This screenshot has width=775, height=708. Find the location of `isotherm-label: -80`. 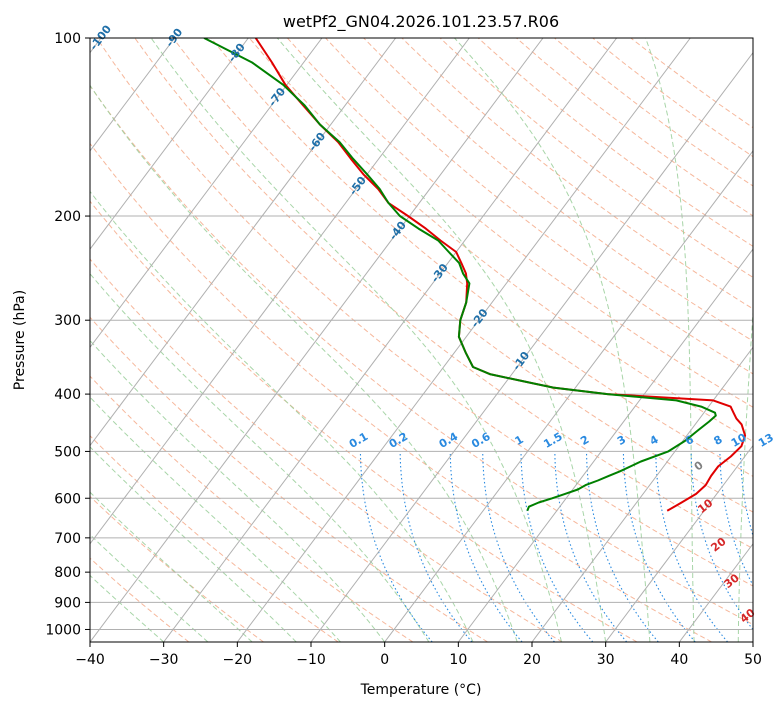

isotherm-label: -80 is located at coordinates (237, 53).